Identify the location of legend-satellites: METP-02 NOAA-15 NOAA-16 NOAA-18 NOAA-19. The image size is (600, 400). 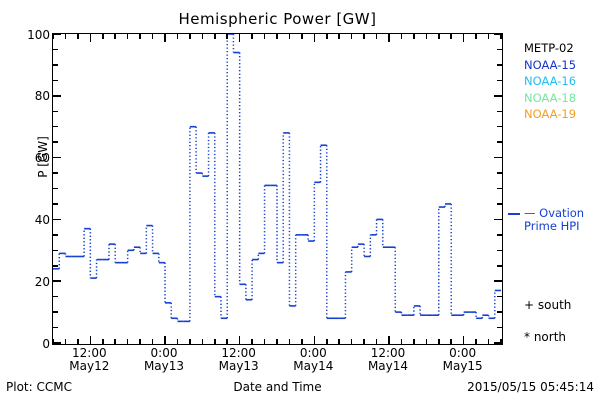
(550, 81).